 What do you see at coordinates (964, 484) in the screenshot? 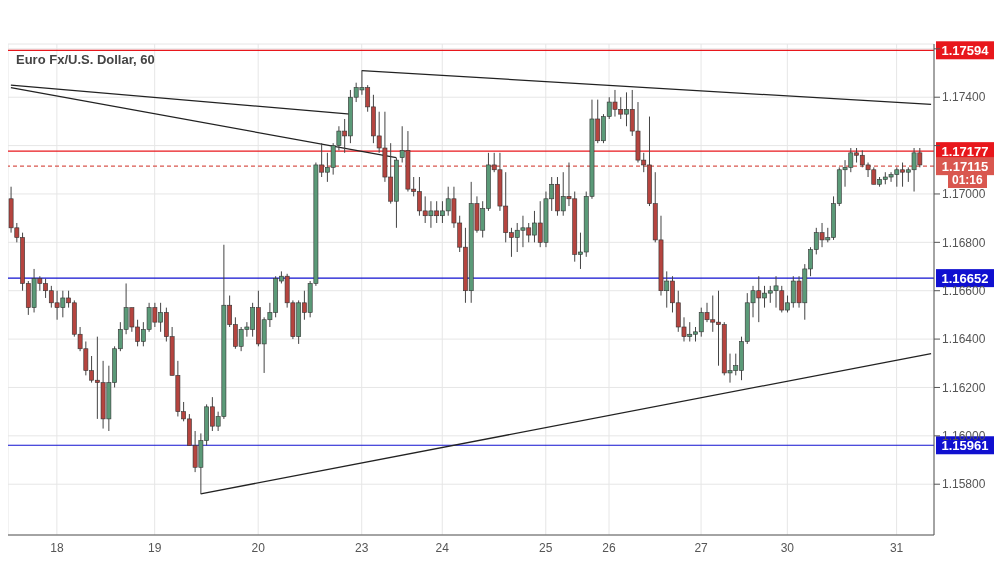
I see `y-tick-label: 1.15800` at bounding box center [964, 484].